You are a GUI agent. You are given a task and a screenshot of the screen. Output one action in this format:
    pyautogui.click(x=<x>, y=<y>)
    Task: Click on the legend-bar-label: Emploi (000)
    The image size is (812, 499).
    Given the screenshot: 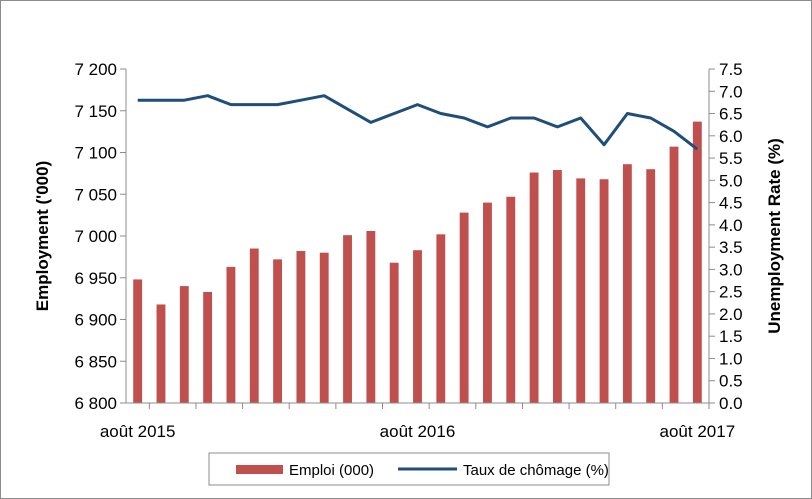 What is the action you would take?
    pyautogui.click(x=331, y=470)
    